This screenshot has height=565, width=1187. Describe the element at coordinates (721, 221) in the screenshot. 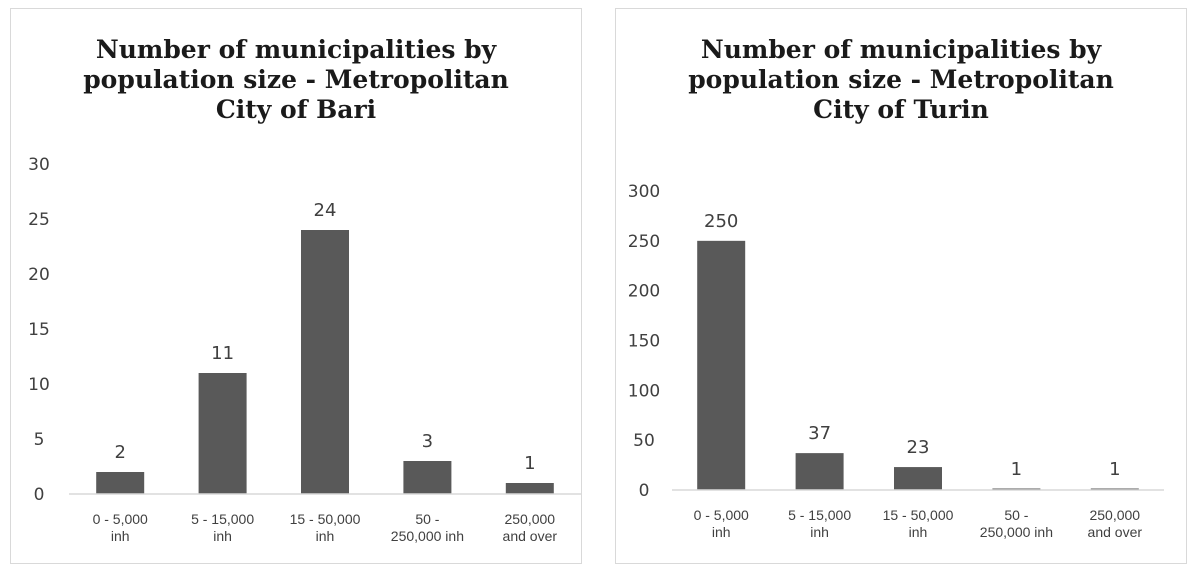

I see `data-label: 250` at that location.